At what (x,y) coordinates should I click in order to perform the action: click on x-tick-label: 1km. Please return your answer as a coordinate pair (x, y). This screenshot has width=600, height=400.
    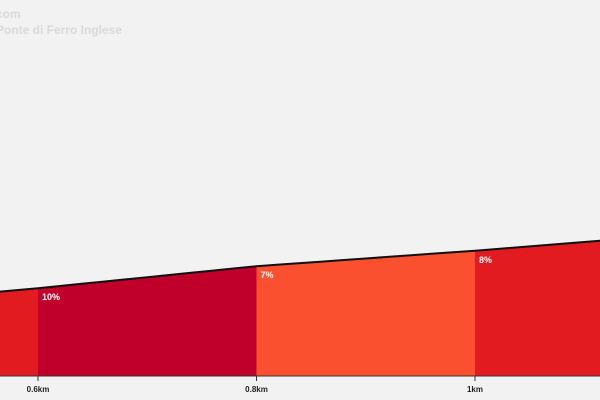
    Looking at the image, I should click on (475, 389).